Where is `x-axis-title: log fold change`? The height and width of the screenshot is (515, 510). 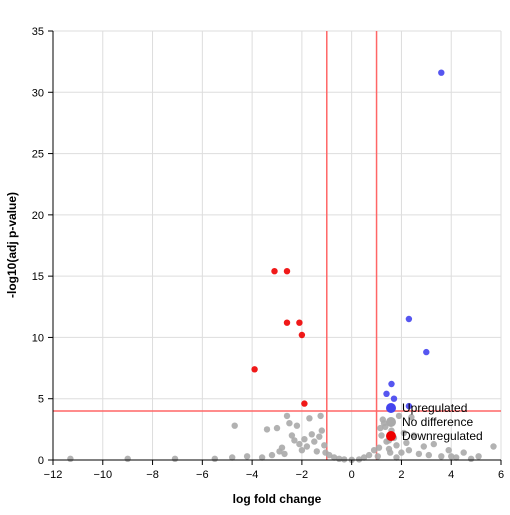
x-axis-title: log fold change is located at coordinates (277, 499).